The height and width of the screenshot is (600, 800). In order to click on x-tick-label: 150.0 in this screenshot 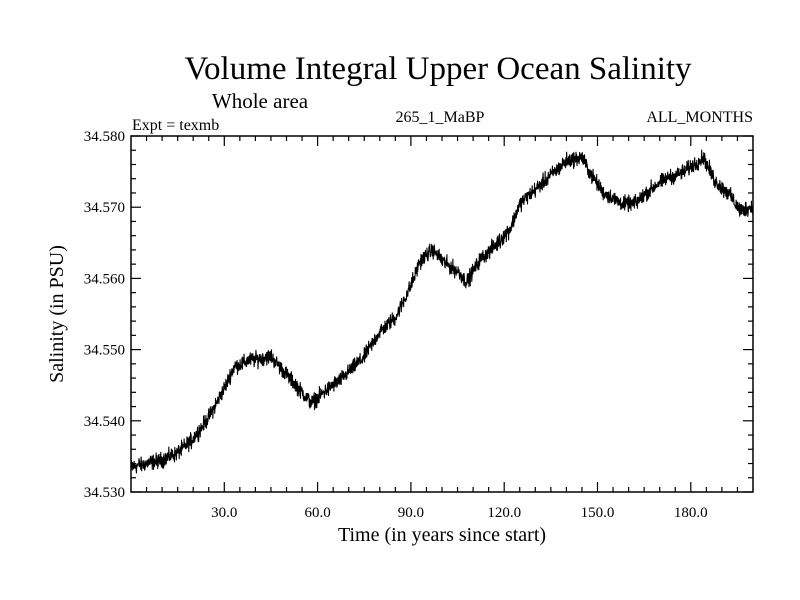, I will do `click(598, 513)`.